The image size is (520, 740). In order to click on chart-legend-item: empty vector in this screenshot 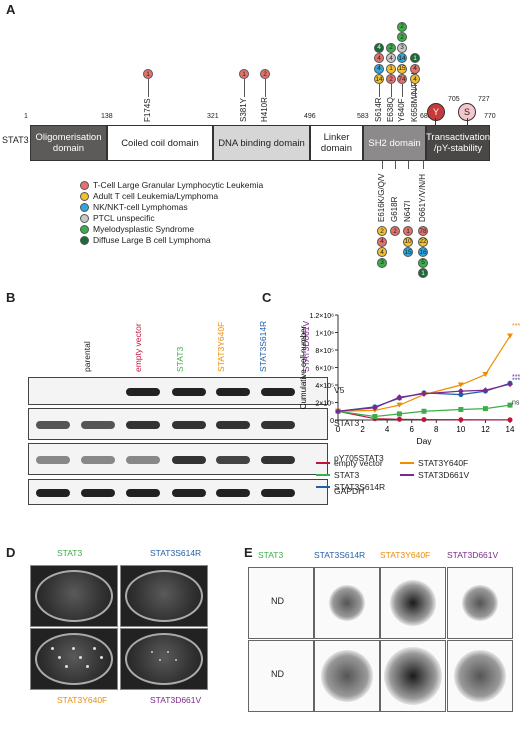, I will do `click(349, 463)`.